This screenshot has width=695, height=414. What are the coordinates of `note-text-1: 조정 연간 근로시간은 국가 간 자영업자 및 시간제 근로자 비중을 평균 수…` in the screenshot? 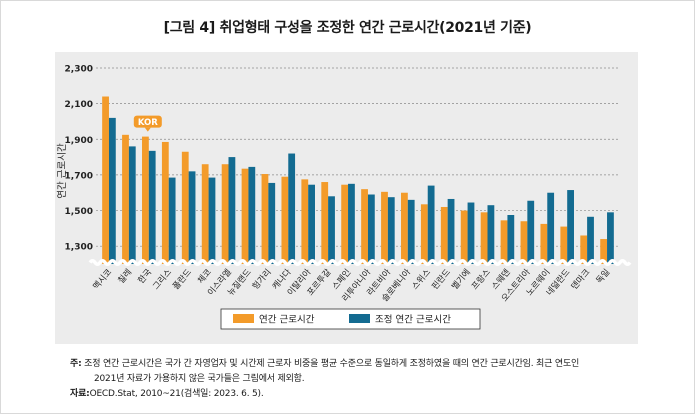 It's located at (332, 364).